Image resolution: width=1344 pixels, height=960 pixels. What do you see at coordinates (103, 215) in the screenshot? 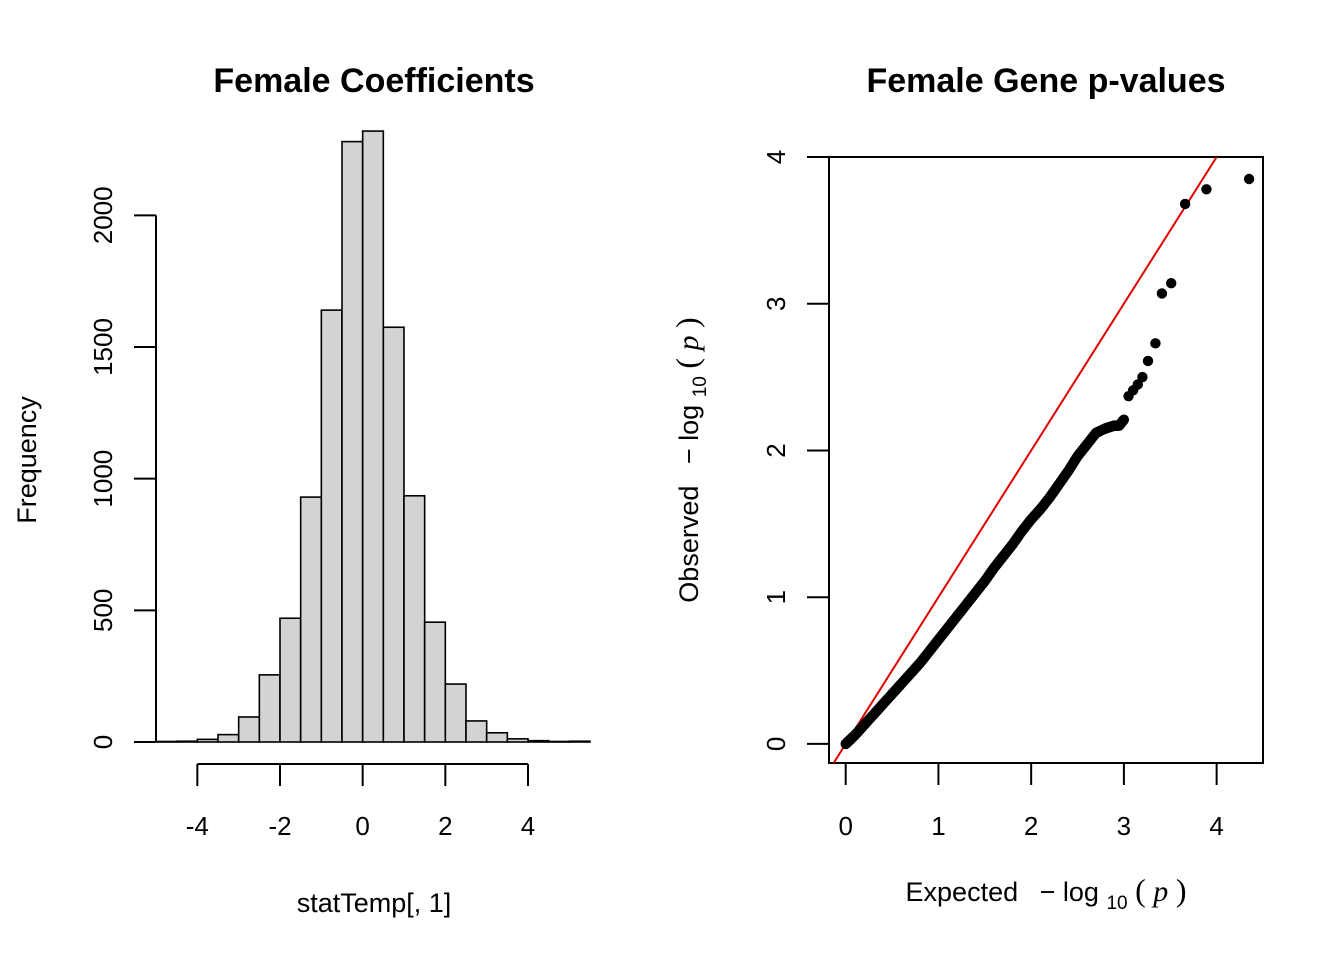
I see `histogram-y-tick-label: 2000` at bounding box center [103, 215].